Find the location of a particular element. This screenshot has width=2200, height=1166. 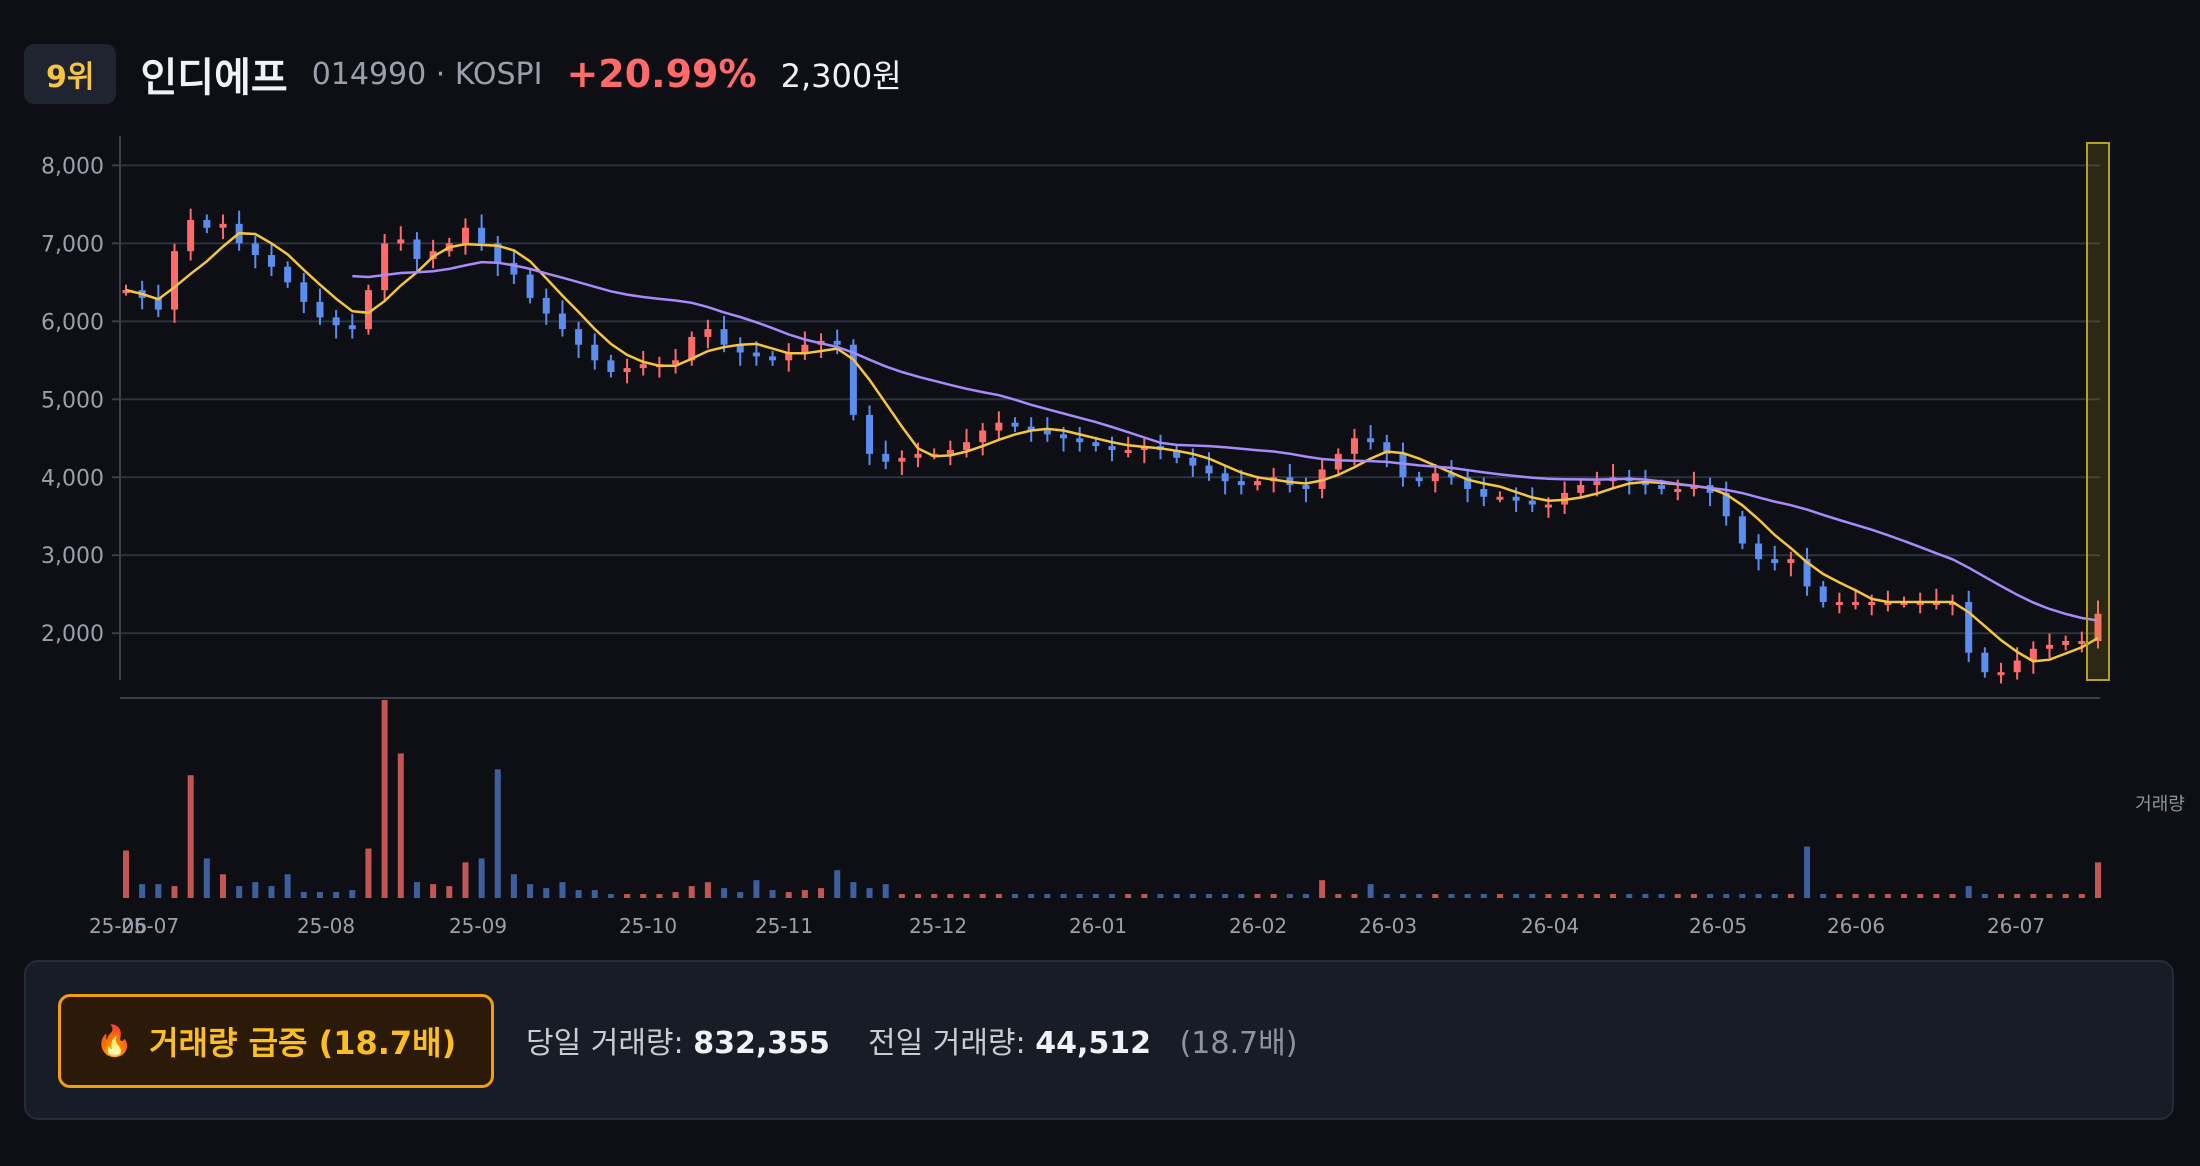

x-tick-label: 26-03 is located at coordinates (1388, 926).